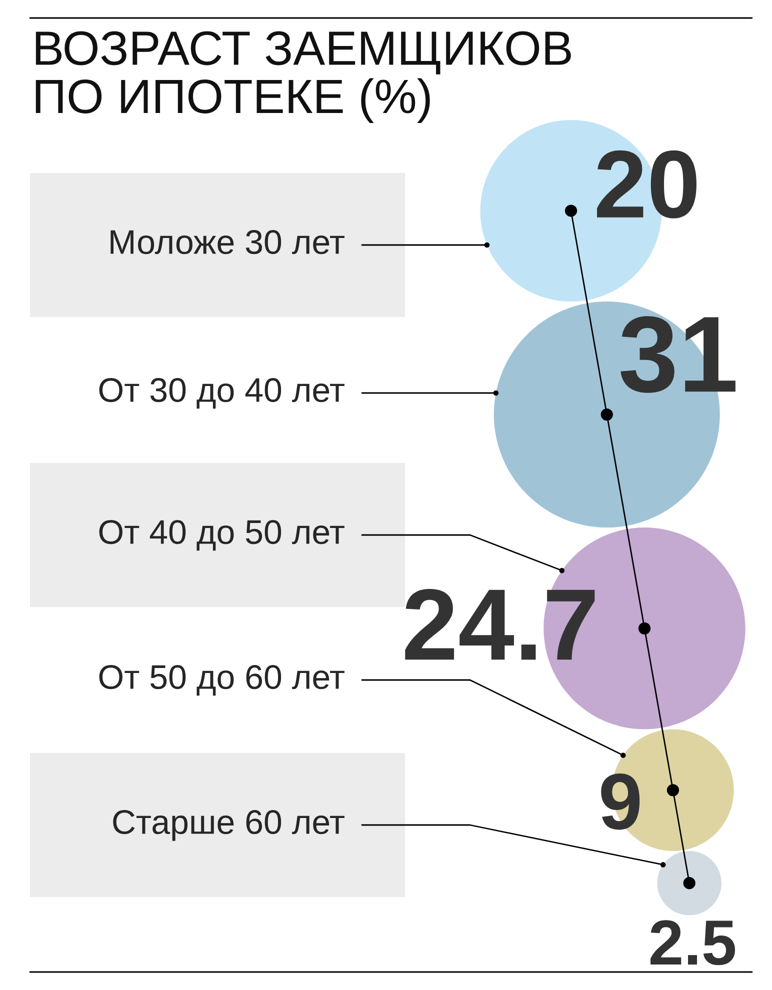 The height and width of the screenshot is (990, 772). I want to click on category-label: Моложе 30 лет, so click(227, 242).